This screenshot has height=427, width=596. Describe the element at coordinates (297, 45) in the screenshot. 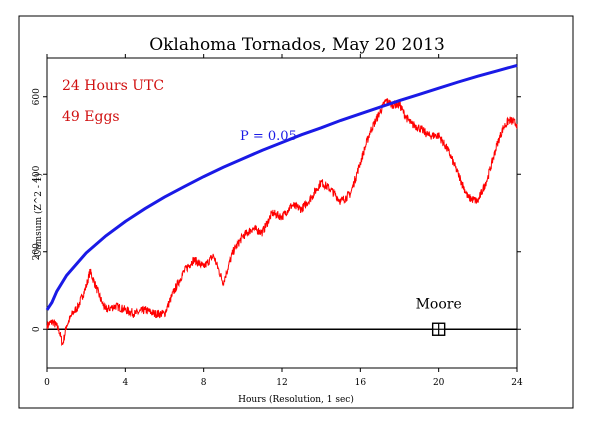

I see `chart-title: Oklahoma Tornados, May 20 2013` at that location.